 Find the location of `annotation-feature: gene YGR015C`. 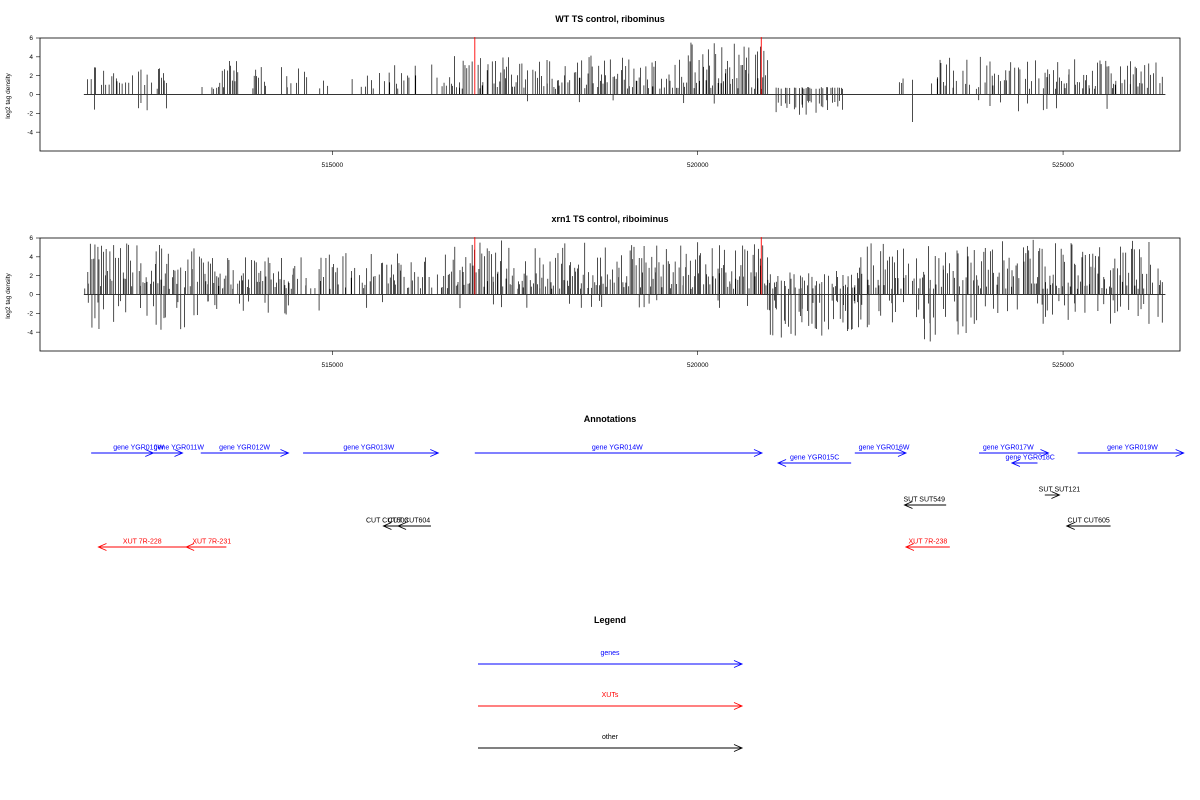

annotation-feature: gene YGR015C is located at coordinates (814, 461).